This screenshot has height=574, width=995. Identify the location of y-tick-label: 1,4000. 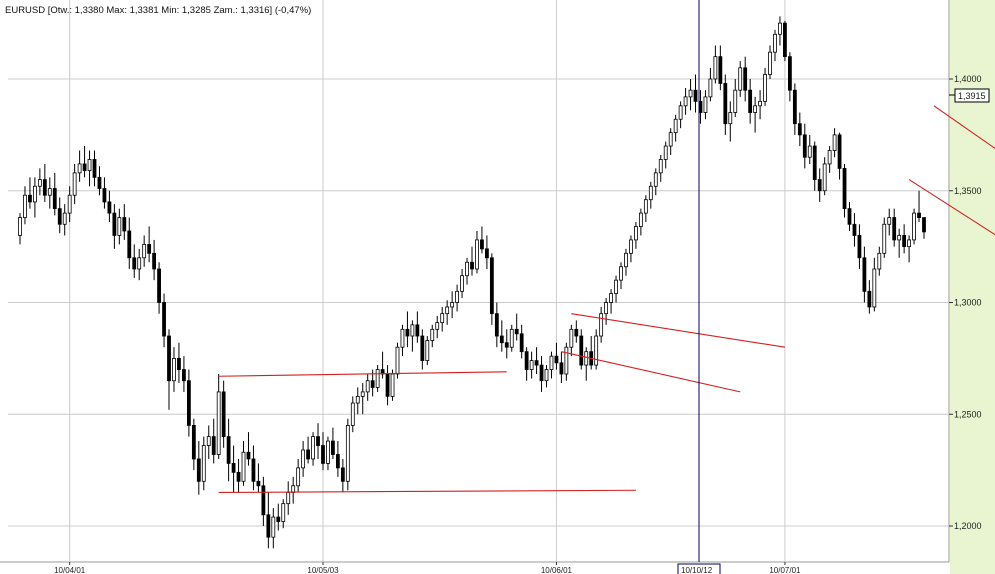
(968, 79).